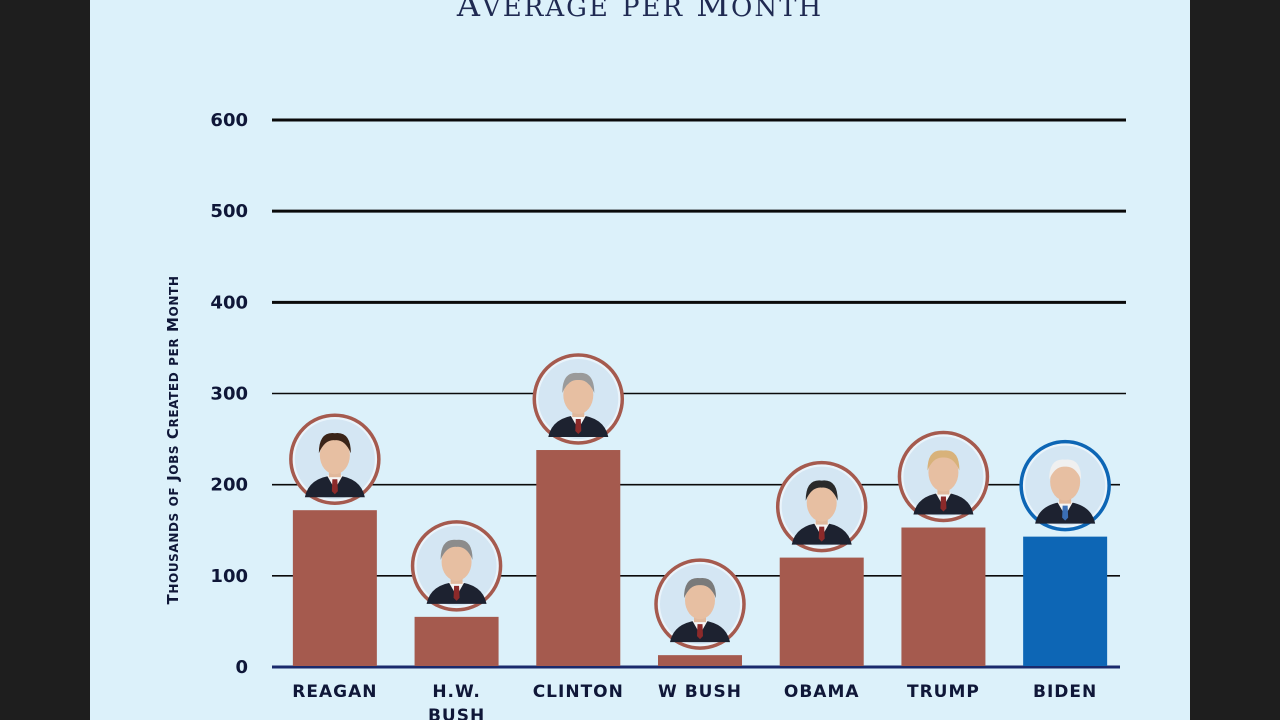  Describe the element at coordinates (173, 440) in the screenshot. I see `y-axis-label: THOUSANDS OF JOBS CREATED PER MONTH` at that location.